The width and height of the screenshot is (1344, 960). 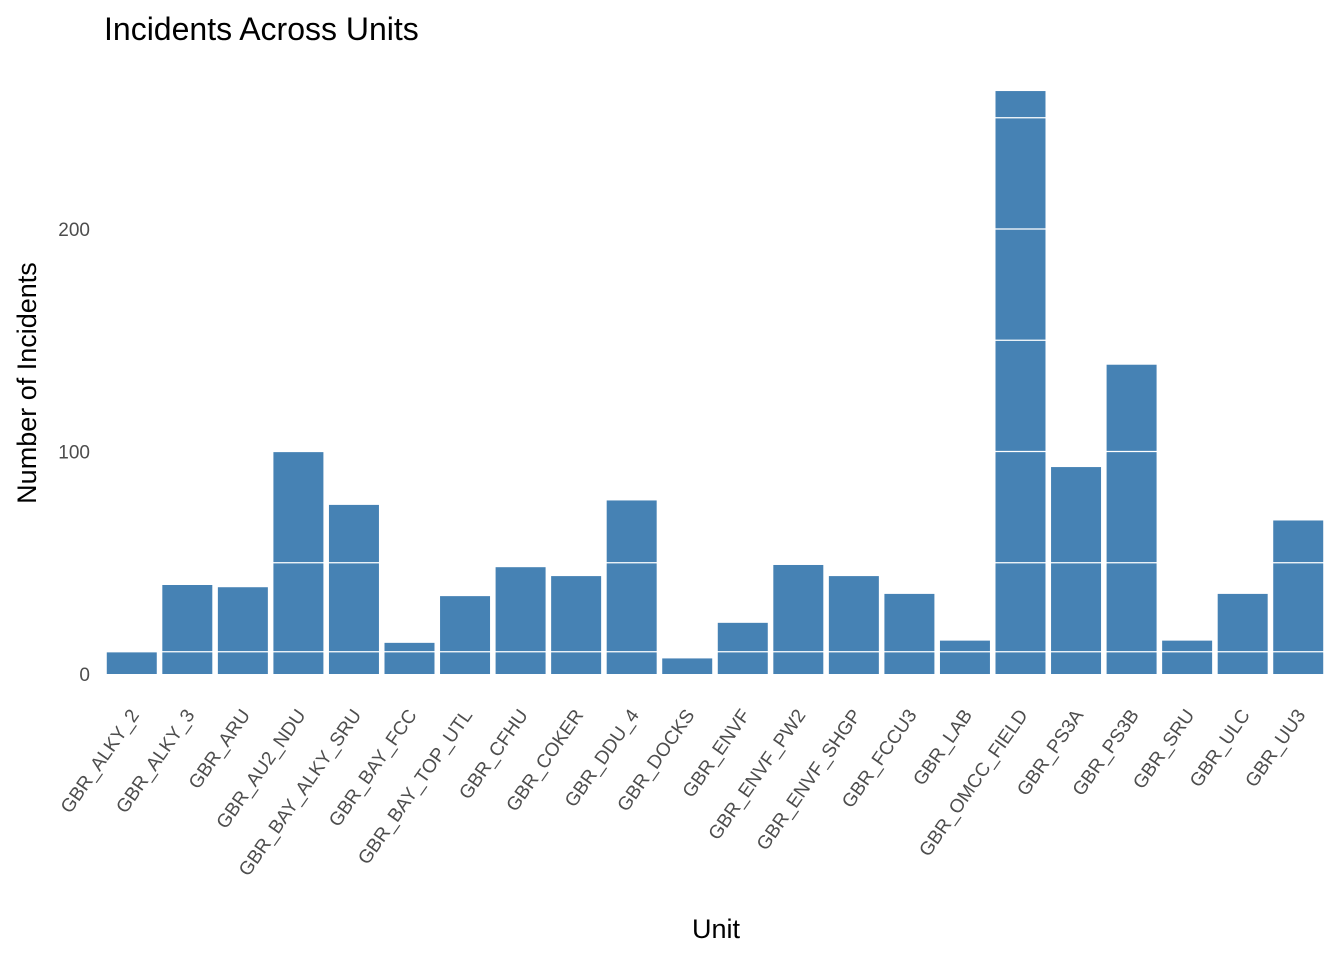 What do you see at coordinates (261, 29) in the screenshot?
I see `chart-title: Incidents Across Units` at bounding box center [261, 29].